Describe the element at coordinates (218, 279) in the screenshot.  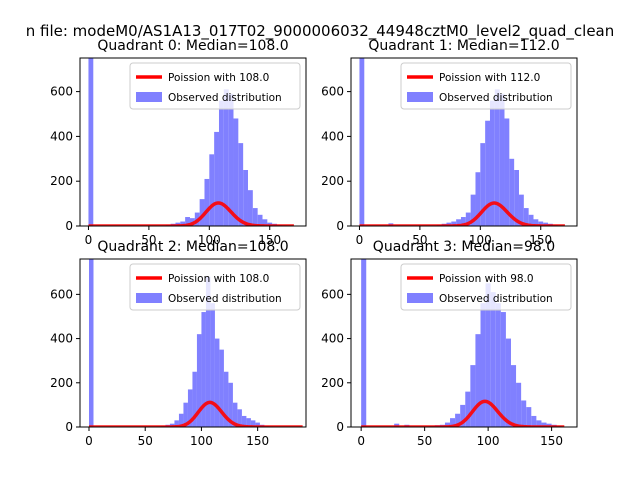
I see `legend-poisson-label: Poission with 108.0` at that location.